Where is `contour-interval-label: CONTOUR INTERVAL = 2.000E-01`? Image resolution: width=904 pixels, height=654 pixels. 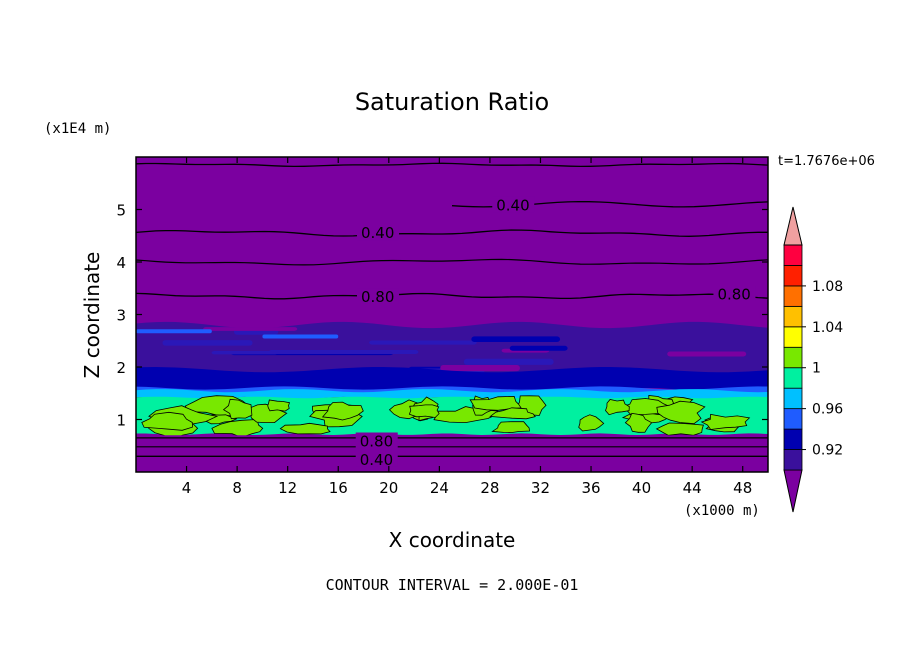 contour-interval-label: CONTOUR INTERVAL = 2.000E-01 is located at coordinates (452, 585).